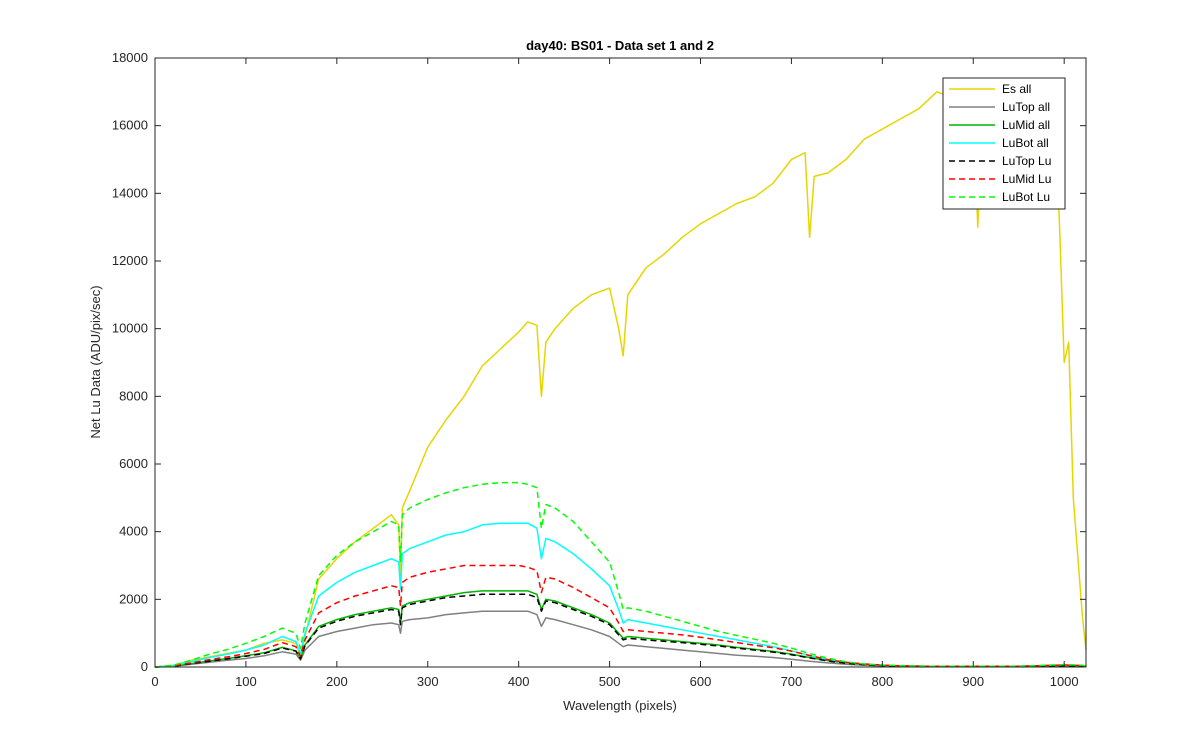  What do you see at coordinates (133, 395) in the screenshot?
I see `y-tick-label: 8000` at bounding box center [133, 395].